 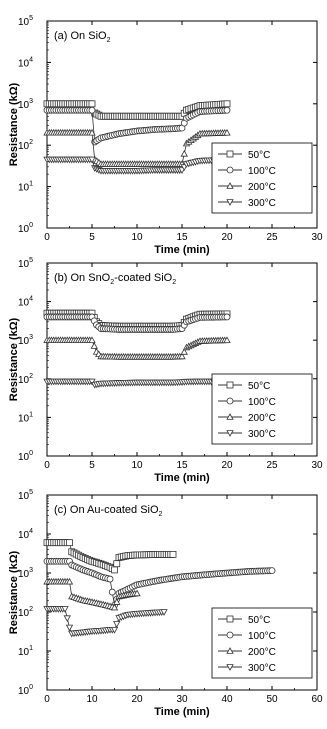 I want to click on y-tick-exponent: 4, so click(x=31, y=59).